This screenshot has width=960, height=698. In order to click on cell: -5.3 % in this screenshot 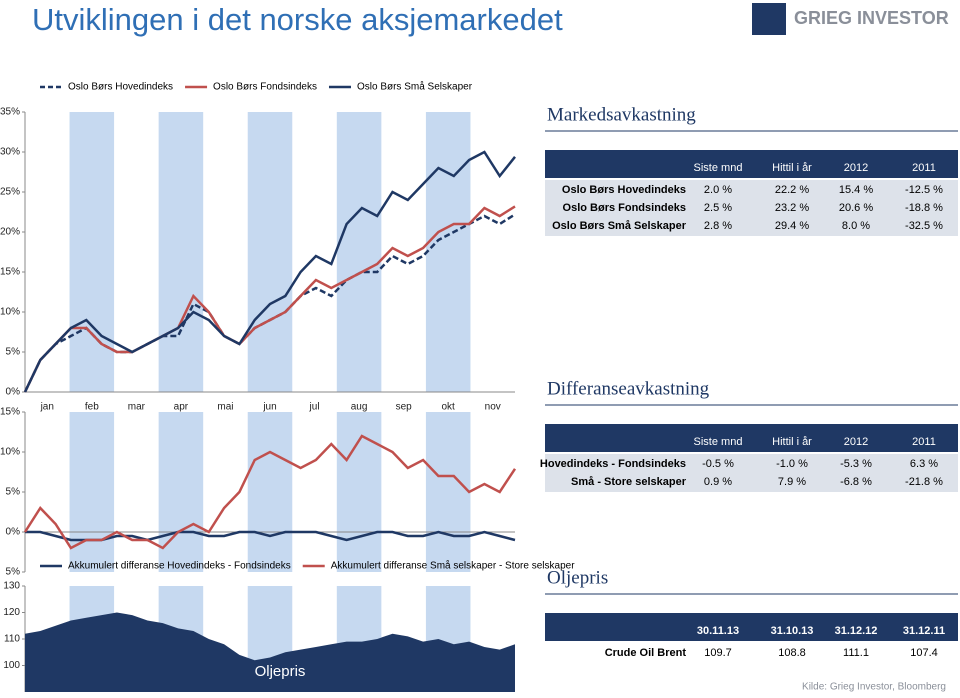, I will do `click(856, 464)`.